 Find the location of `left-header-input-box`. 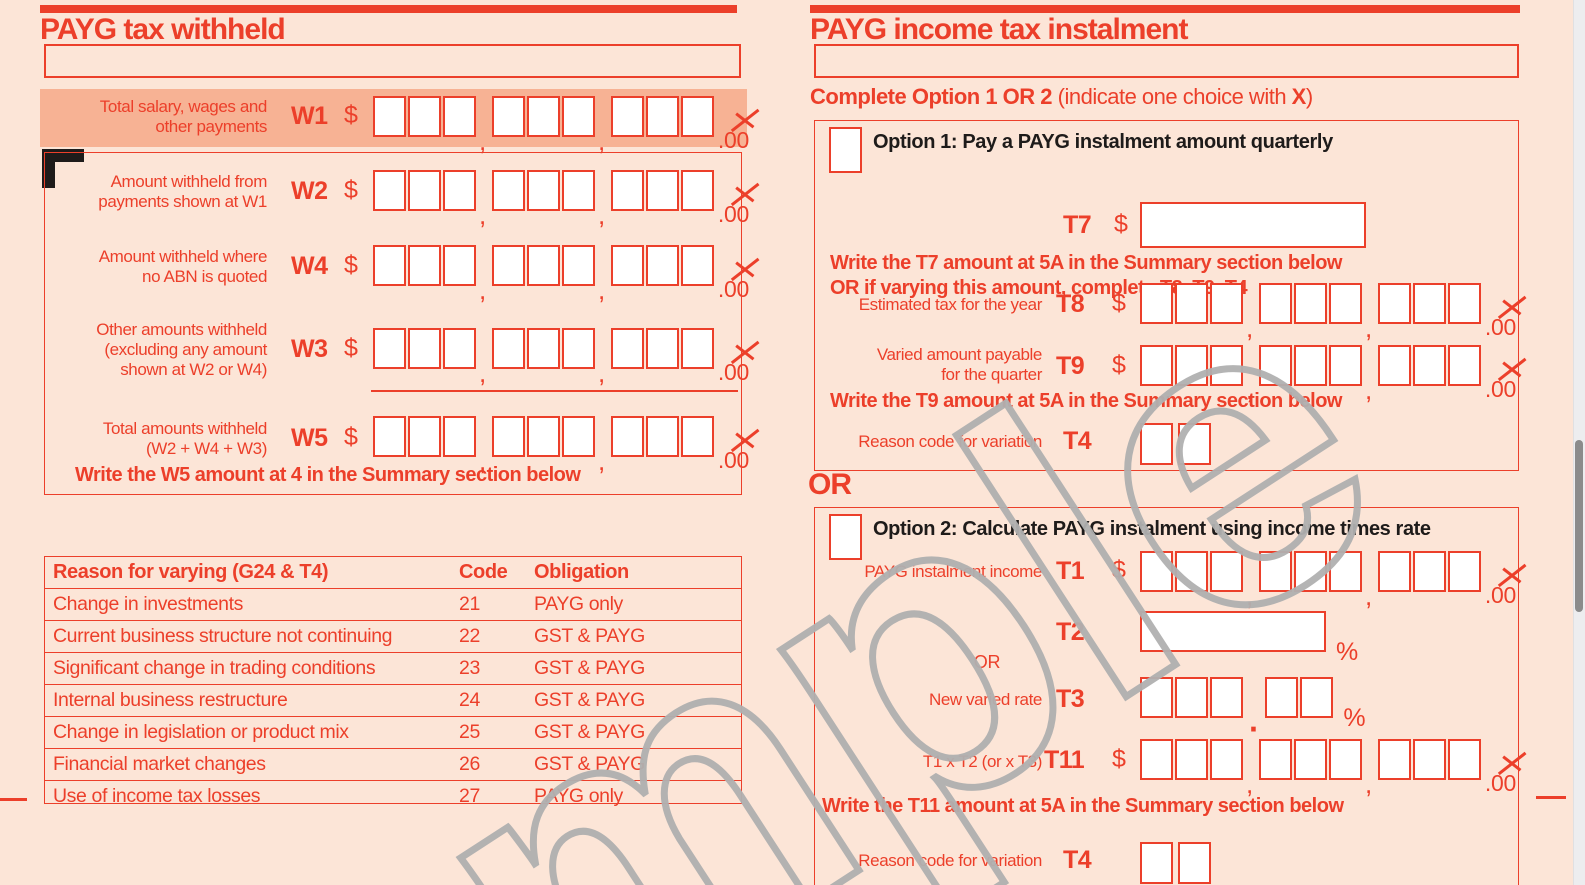

left-header-input-box is located at coordinates (392, 61).